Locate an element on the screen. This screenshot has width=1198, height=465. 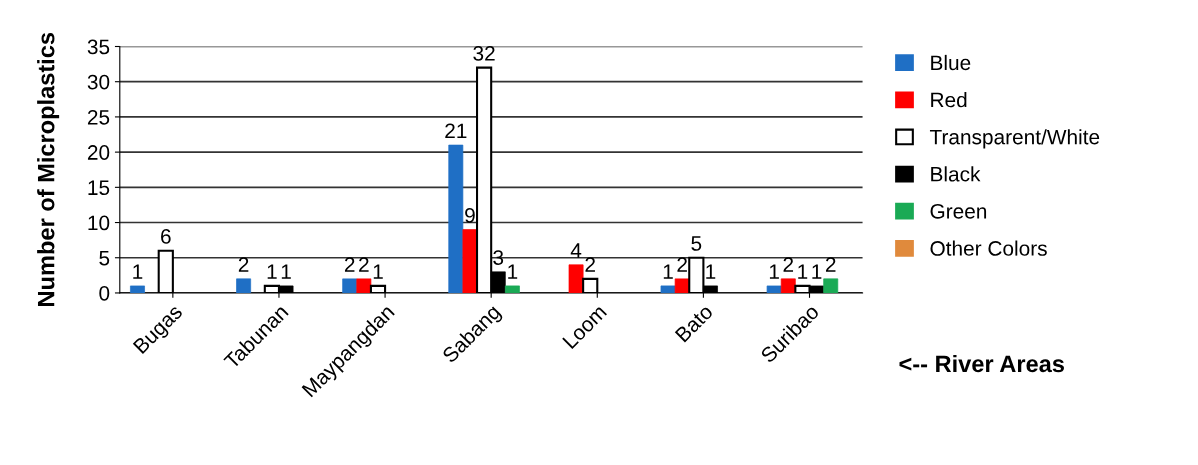
text: <-- River Areas is located at coordinates (981, 363).